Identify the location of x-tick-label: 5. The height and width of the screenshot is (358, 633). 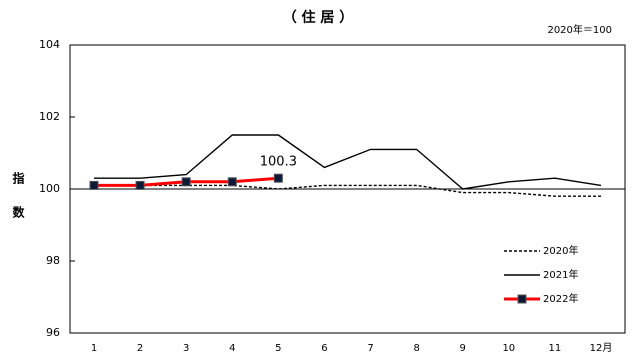
(278, 348).